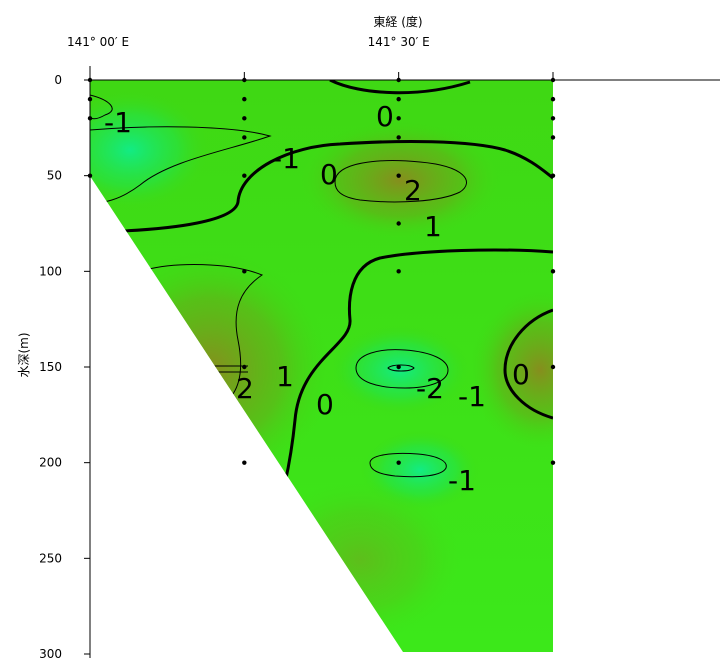 The height and width of the screenshot is (658, 720). What do you see at coordinates (430, 388) in the screenshot?
I see `contour-label: -2` at bounding box center [430, 388].